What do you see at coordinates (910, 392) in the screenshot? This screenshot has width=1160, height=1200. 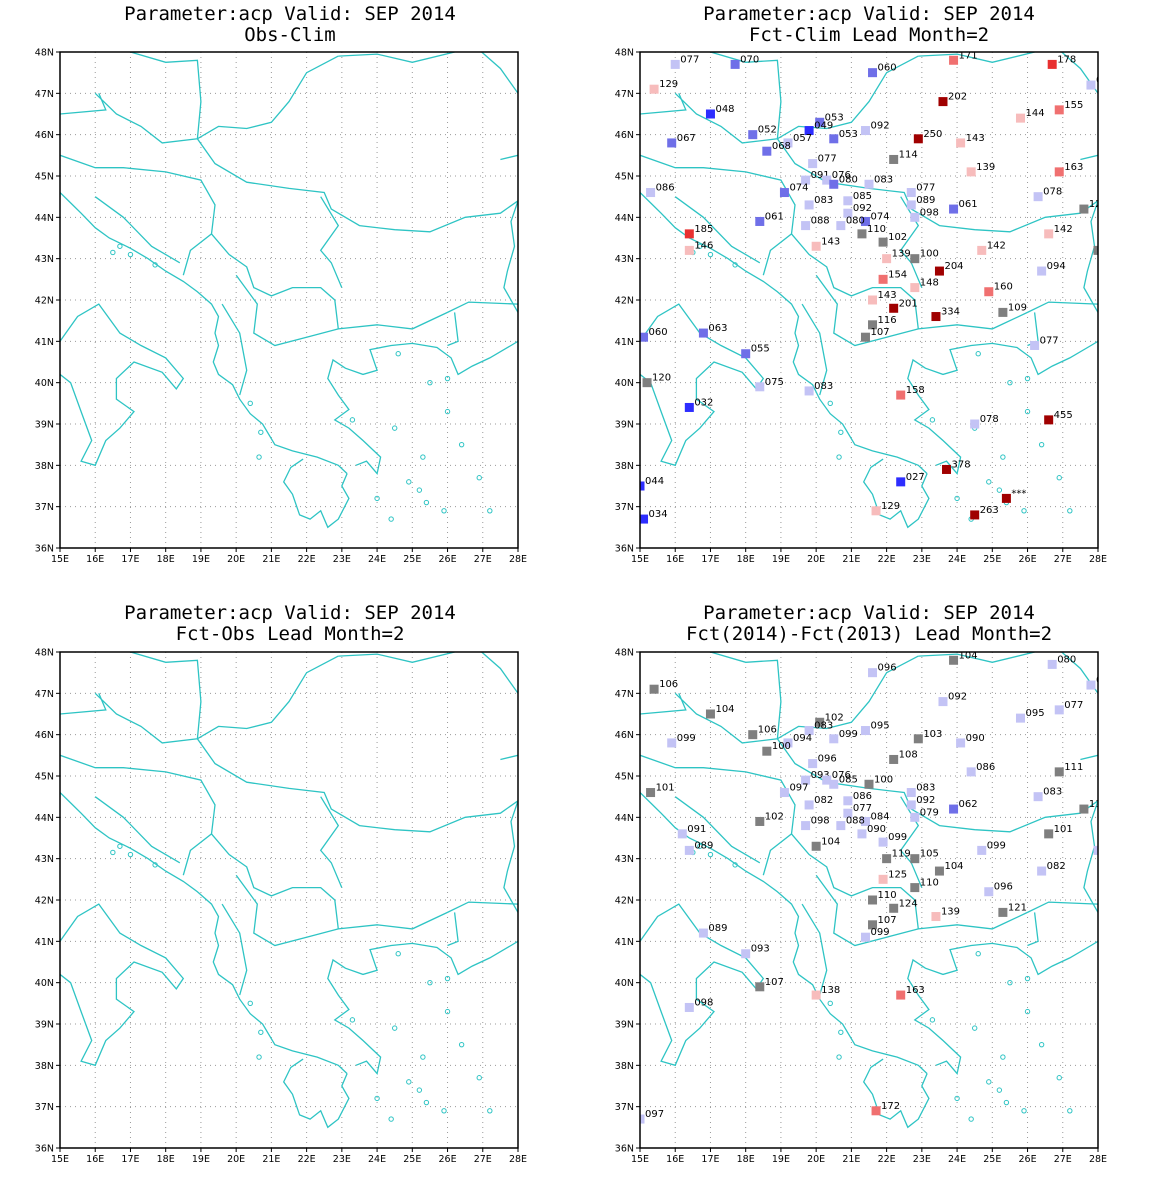 I see `station-marker: 158` at bounding box center [910, 392].